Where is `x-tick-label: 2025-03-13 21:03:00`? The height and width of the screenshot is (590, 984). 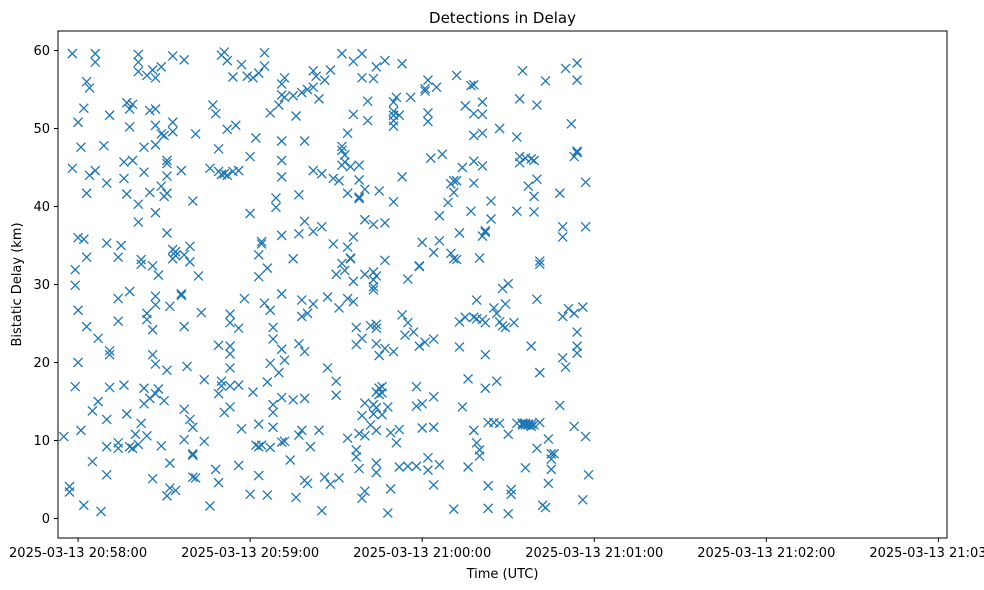
x-tick-label: 2025-03-13 21:03:00 is located at coordinates (926, 553).